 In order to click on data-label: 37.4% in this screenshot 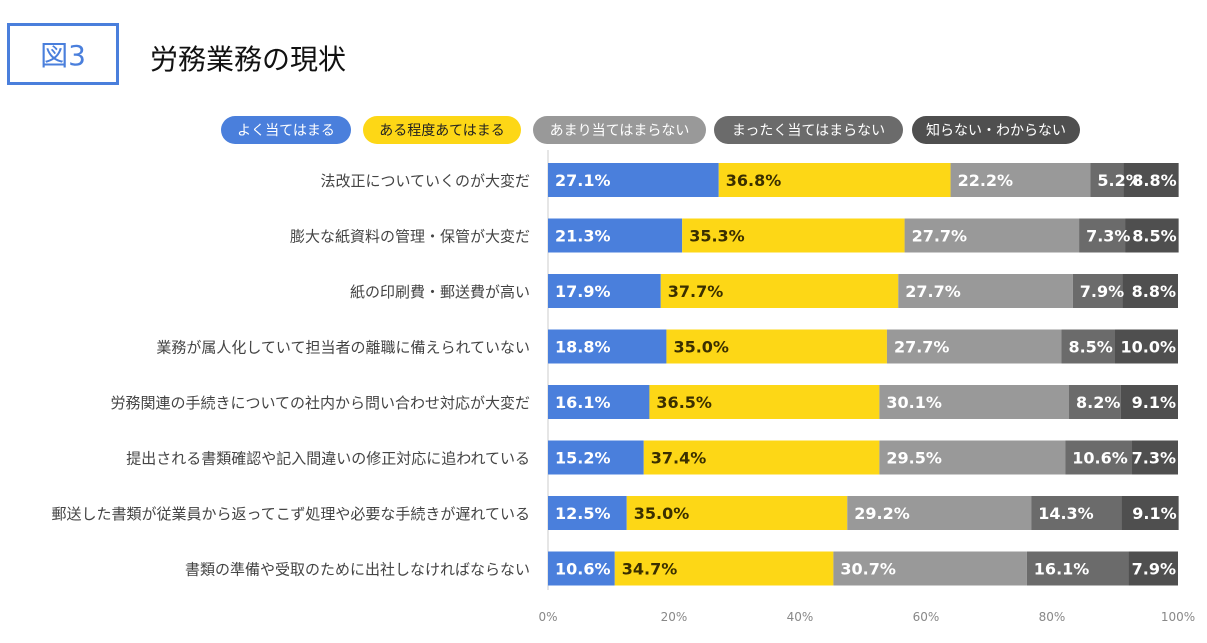, I will do `click(679, 458)`.